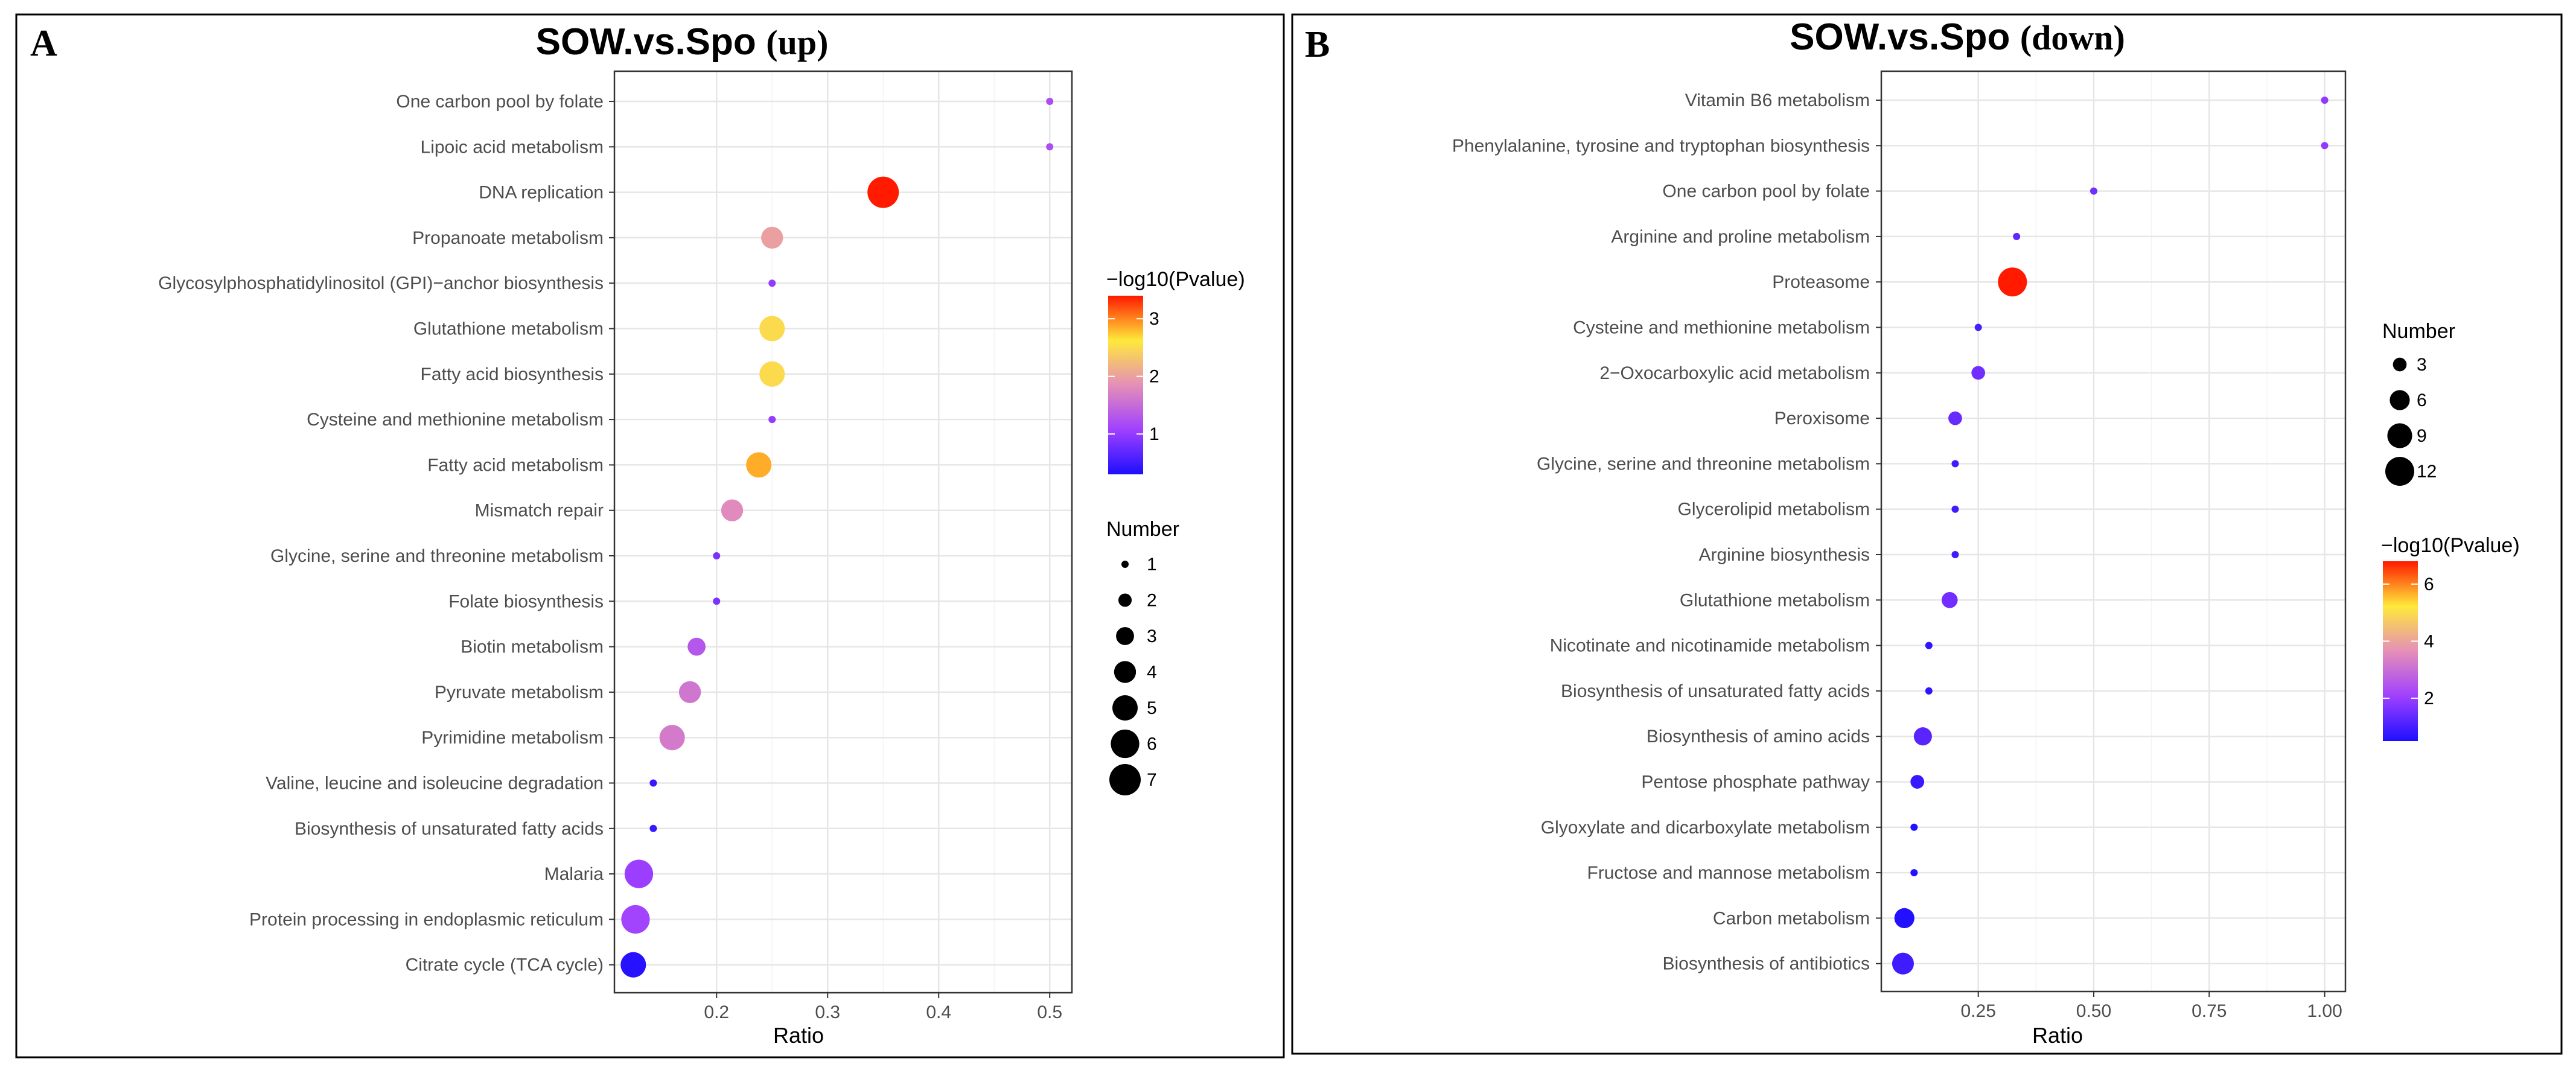  Describe the element at coordinates (1777, 100) in the screenshot. I see `y-tick-label: Vitamin B6 metabolism` at that location.